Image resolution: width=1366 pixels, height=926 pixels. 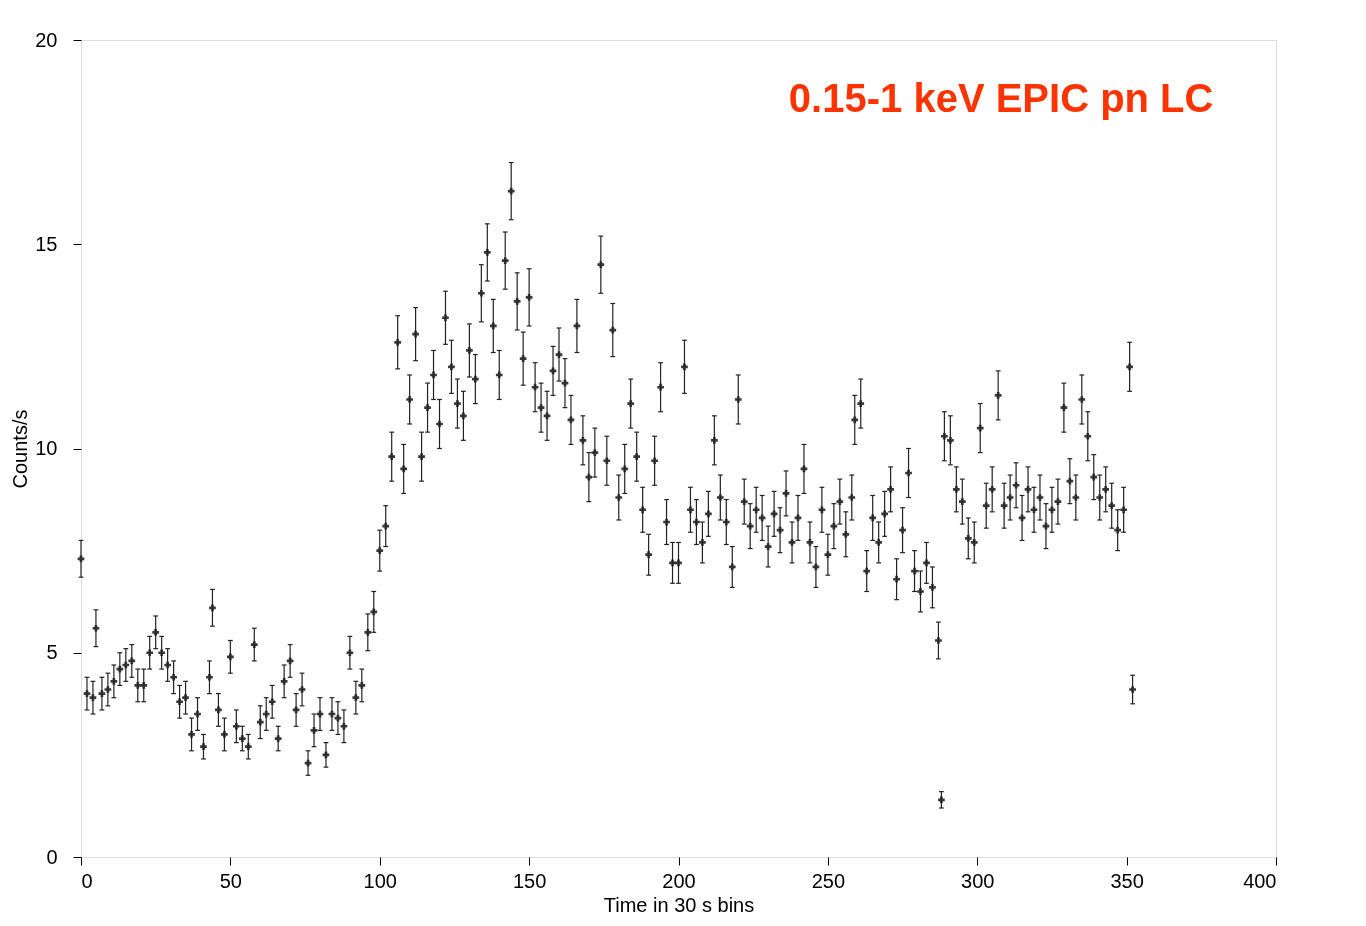 What do you see at coordinates (978, 880) in the screenshot?
I see `x-tick-label: 300` at bounding box center [978, 880].